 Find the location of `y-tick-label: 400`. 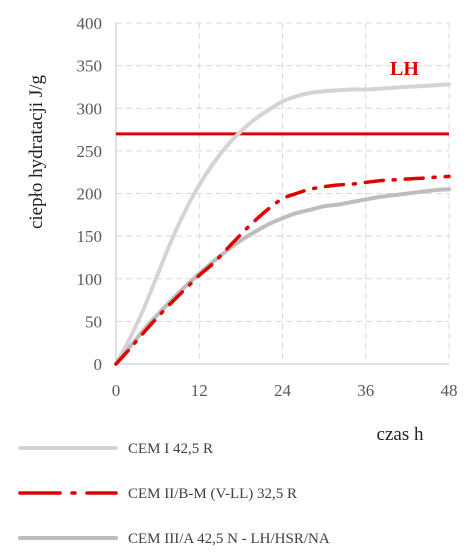

y-tick-label: 400 is located at coordinates (90, 23).